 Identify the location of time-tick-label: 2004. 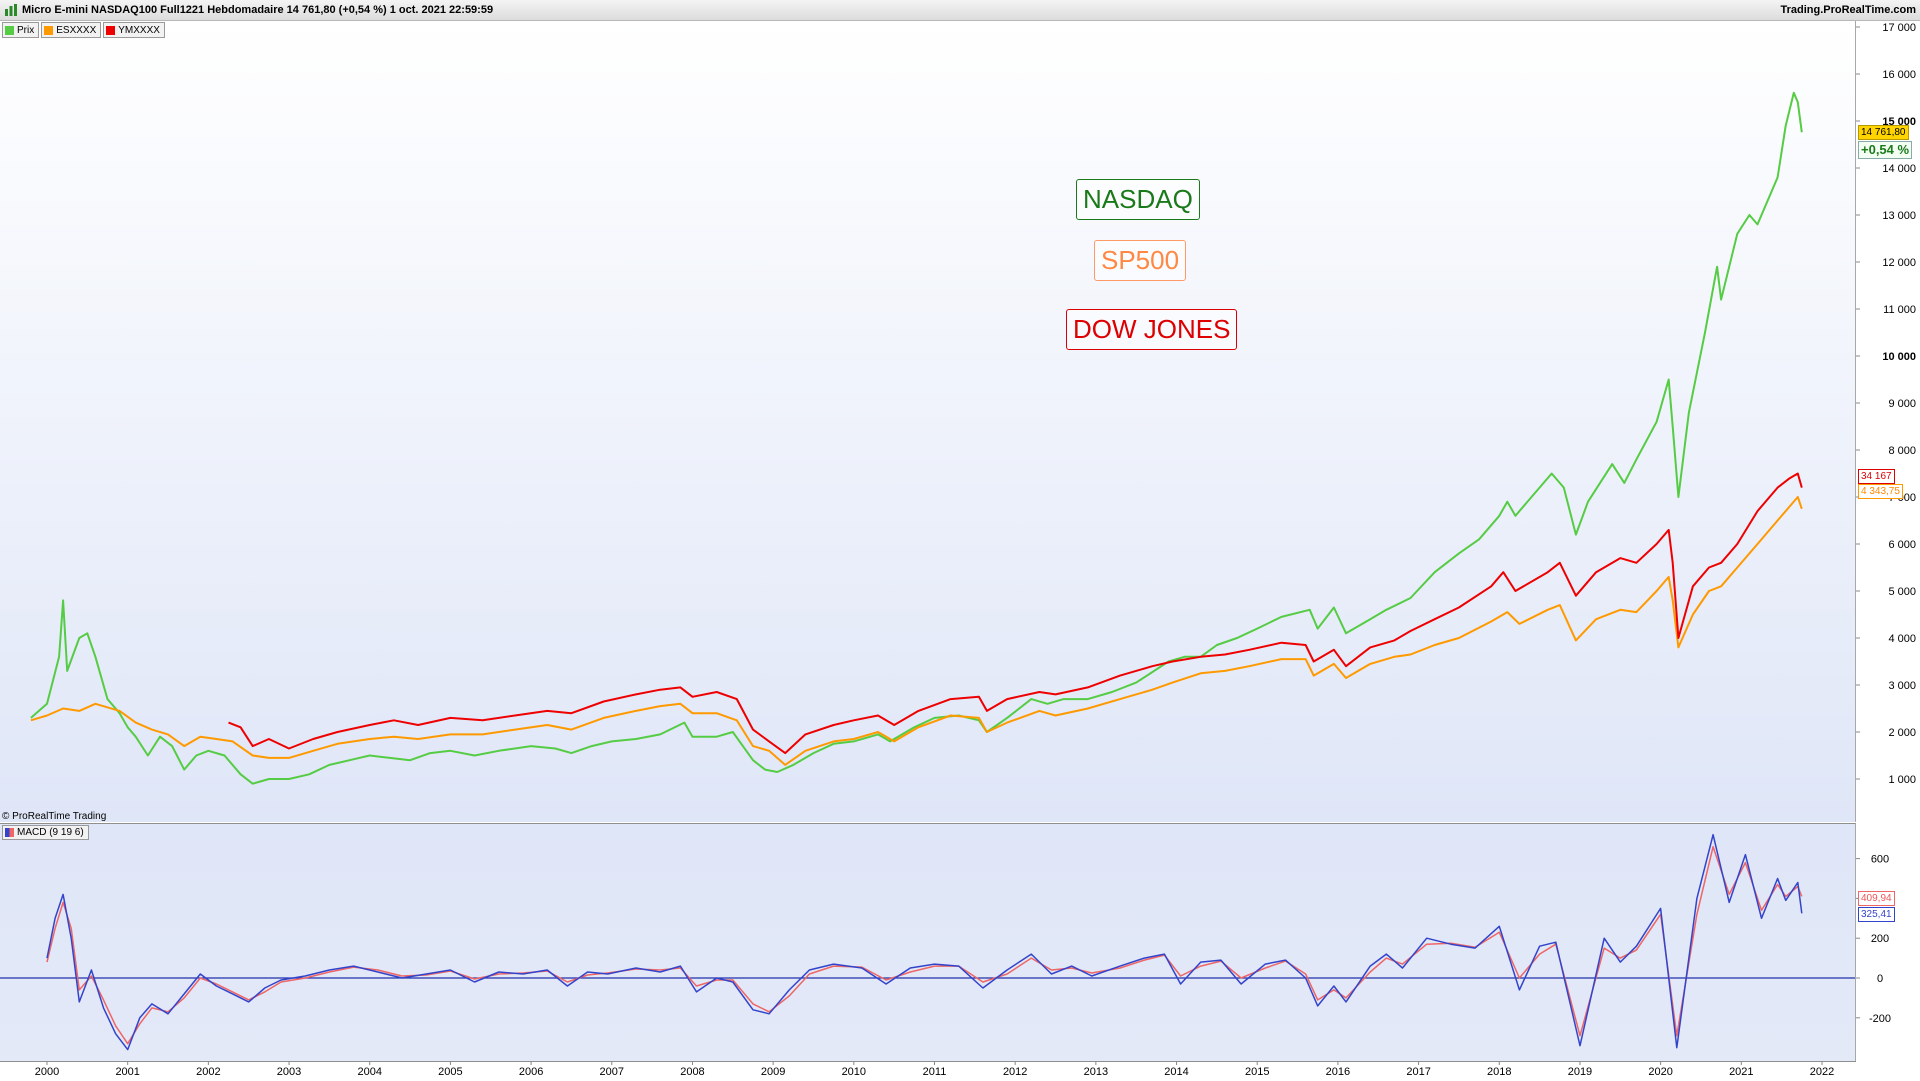
(369, 1072).